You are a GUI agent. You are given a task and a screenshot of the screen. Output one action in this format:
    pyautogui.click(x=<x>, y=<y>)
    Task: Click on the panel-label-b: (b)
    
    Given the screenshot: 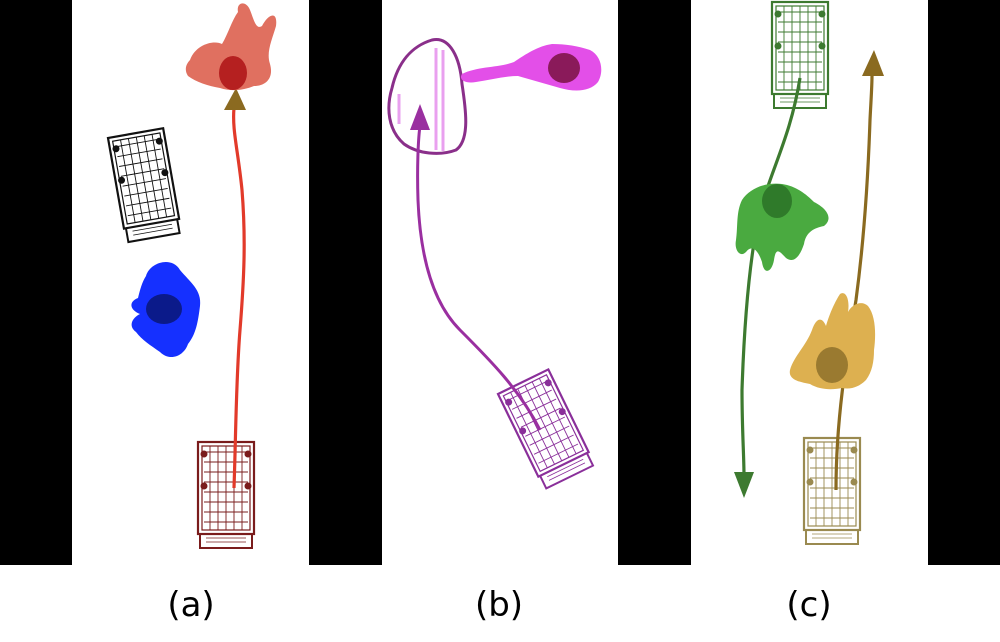 What is the action you would take?
    pyautogui.click(x=499, y=605)
    